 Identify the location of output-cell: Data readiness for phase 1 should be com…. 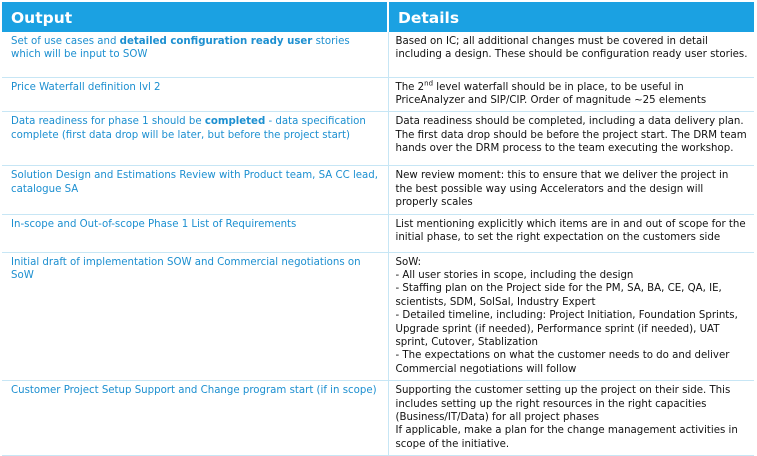
(195, 139).